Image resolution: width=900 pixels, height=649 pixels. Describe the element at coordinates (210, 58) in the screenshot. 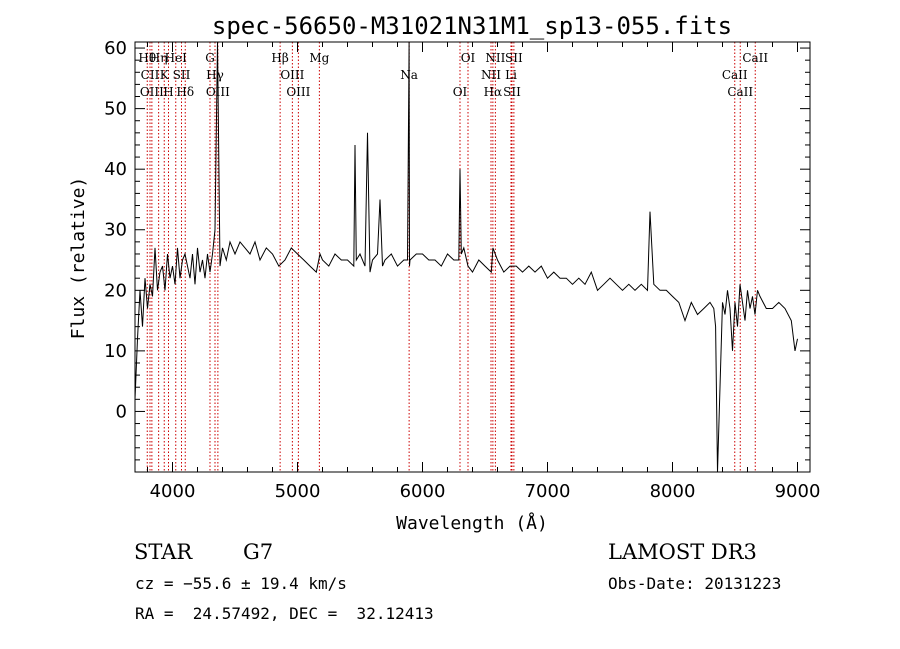

I see `line-label: G` at that location.